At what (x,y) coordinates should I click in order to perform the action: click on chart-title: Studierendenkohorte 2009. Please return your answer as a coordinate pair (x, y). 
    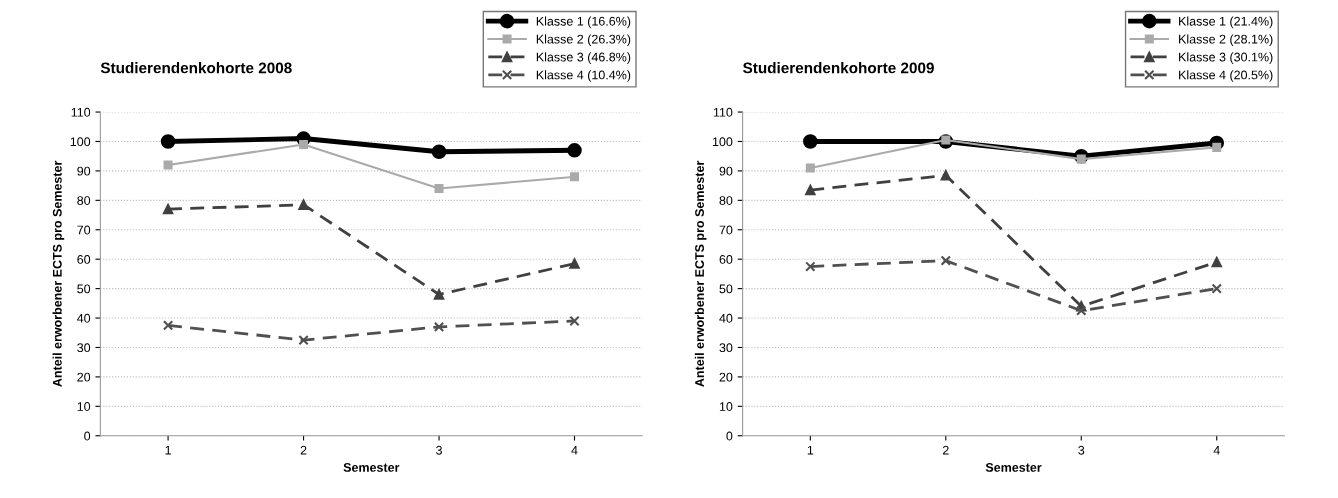
    Looking at the image, I should click on (838, 68).